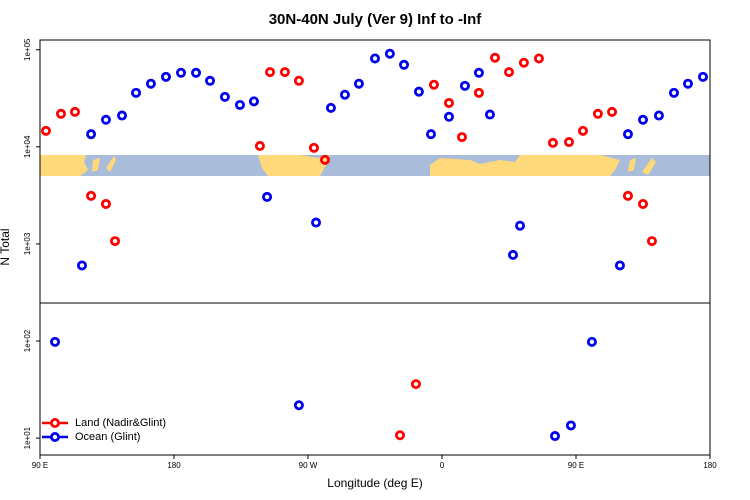 The image size is (750, 500). What do you see at coordinates (107, 437) in the screenshot?
I see `legend-label: Ocean (Glint)` at bounding box center [107, 437].